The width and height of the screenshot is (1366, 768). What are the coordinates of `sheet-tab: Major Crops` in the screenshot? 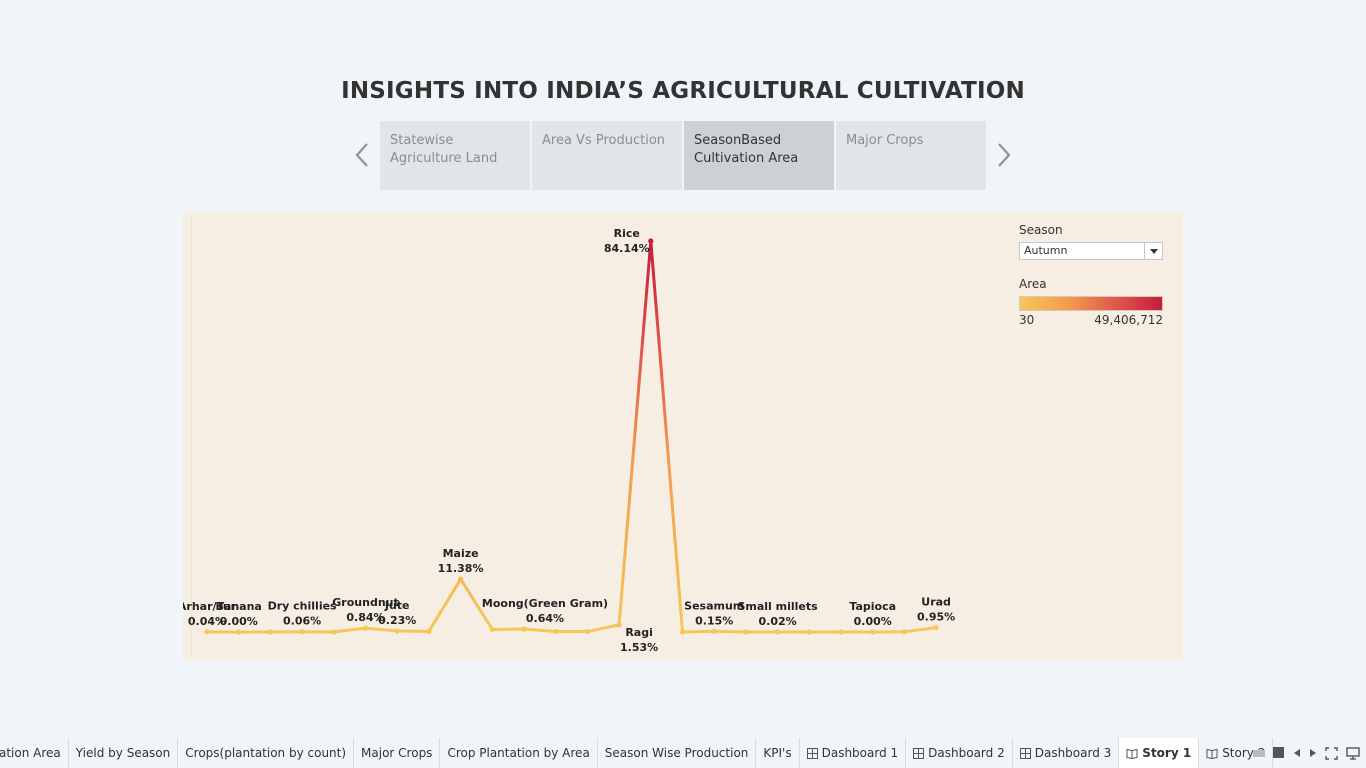 It's located at (397, 753).